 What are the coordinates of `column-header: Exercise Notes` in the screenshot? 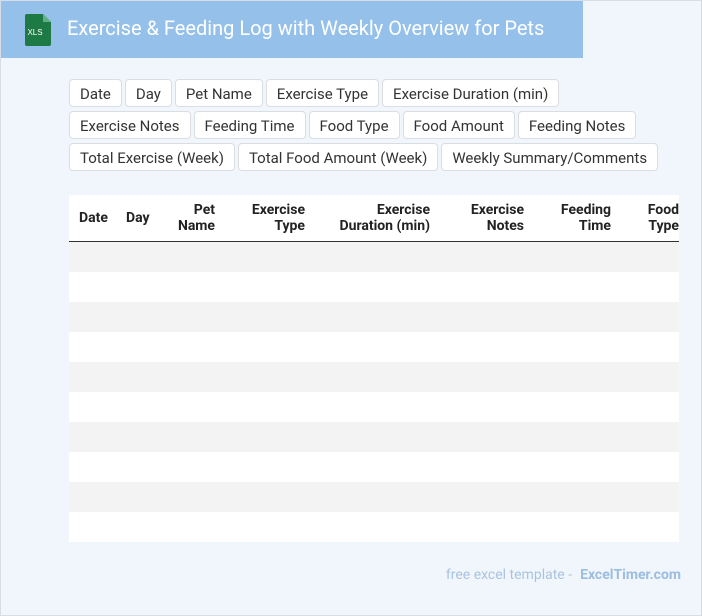 It's located at (485, 218).